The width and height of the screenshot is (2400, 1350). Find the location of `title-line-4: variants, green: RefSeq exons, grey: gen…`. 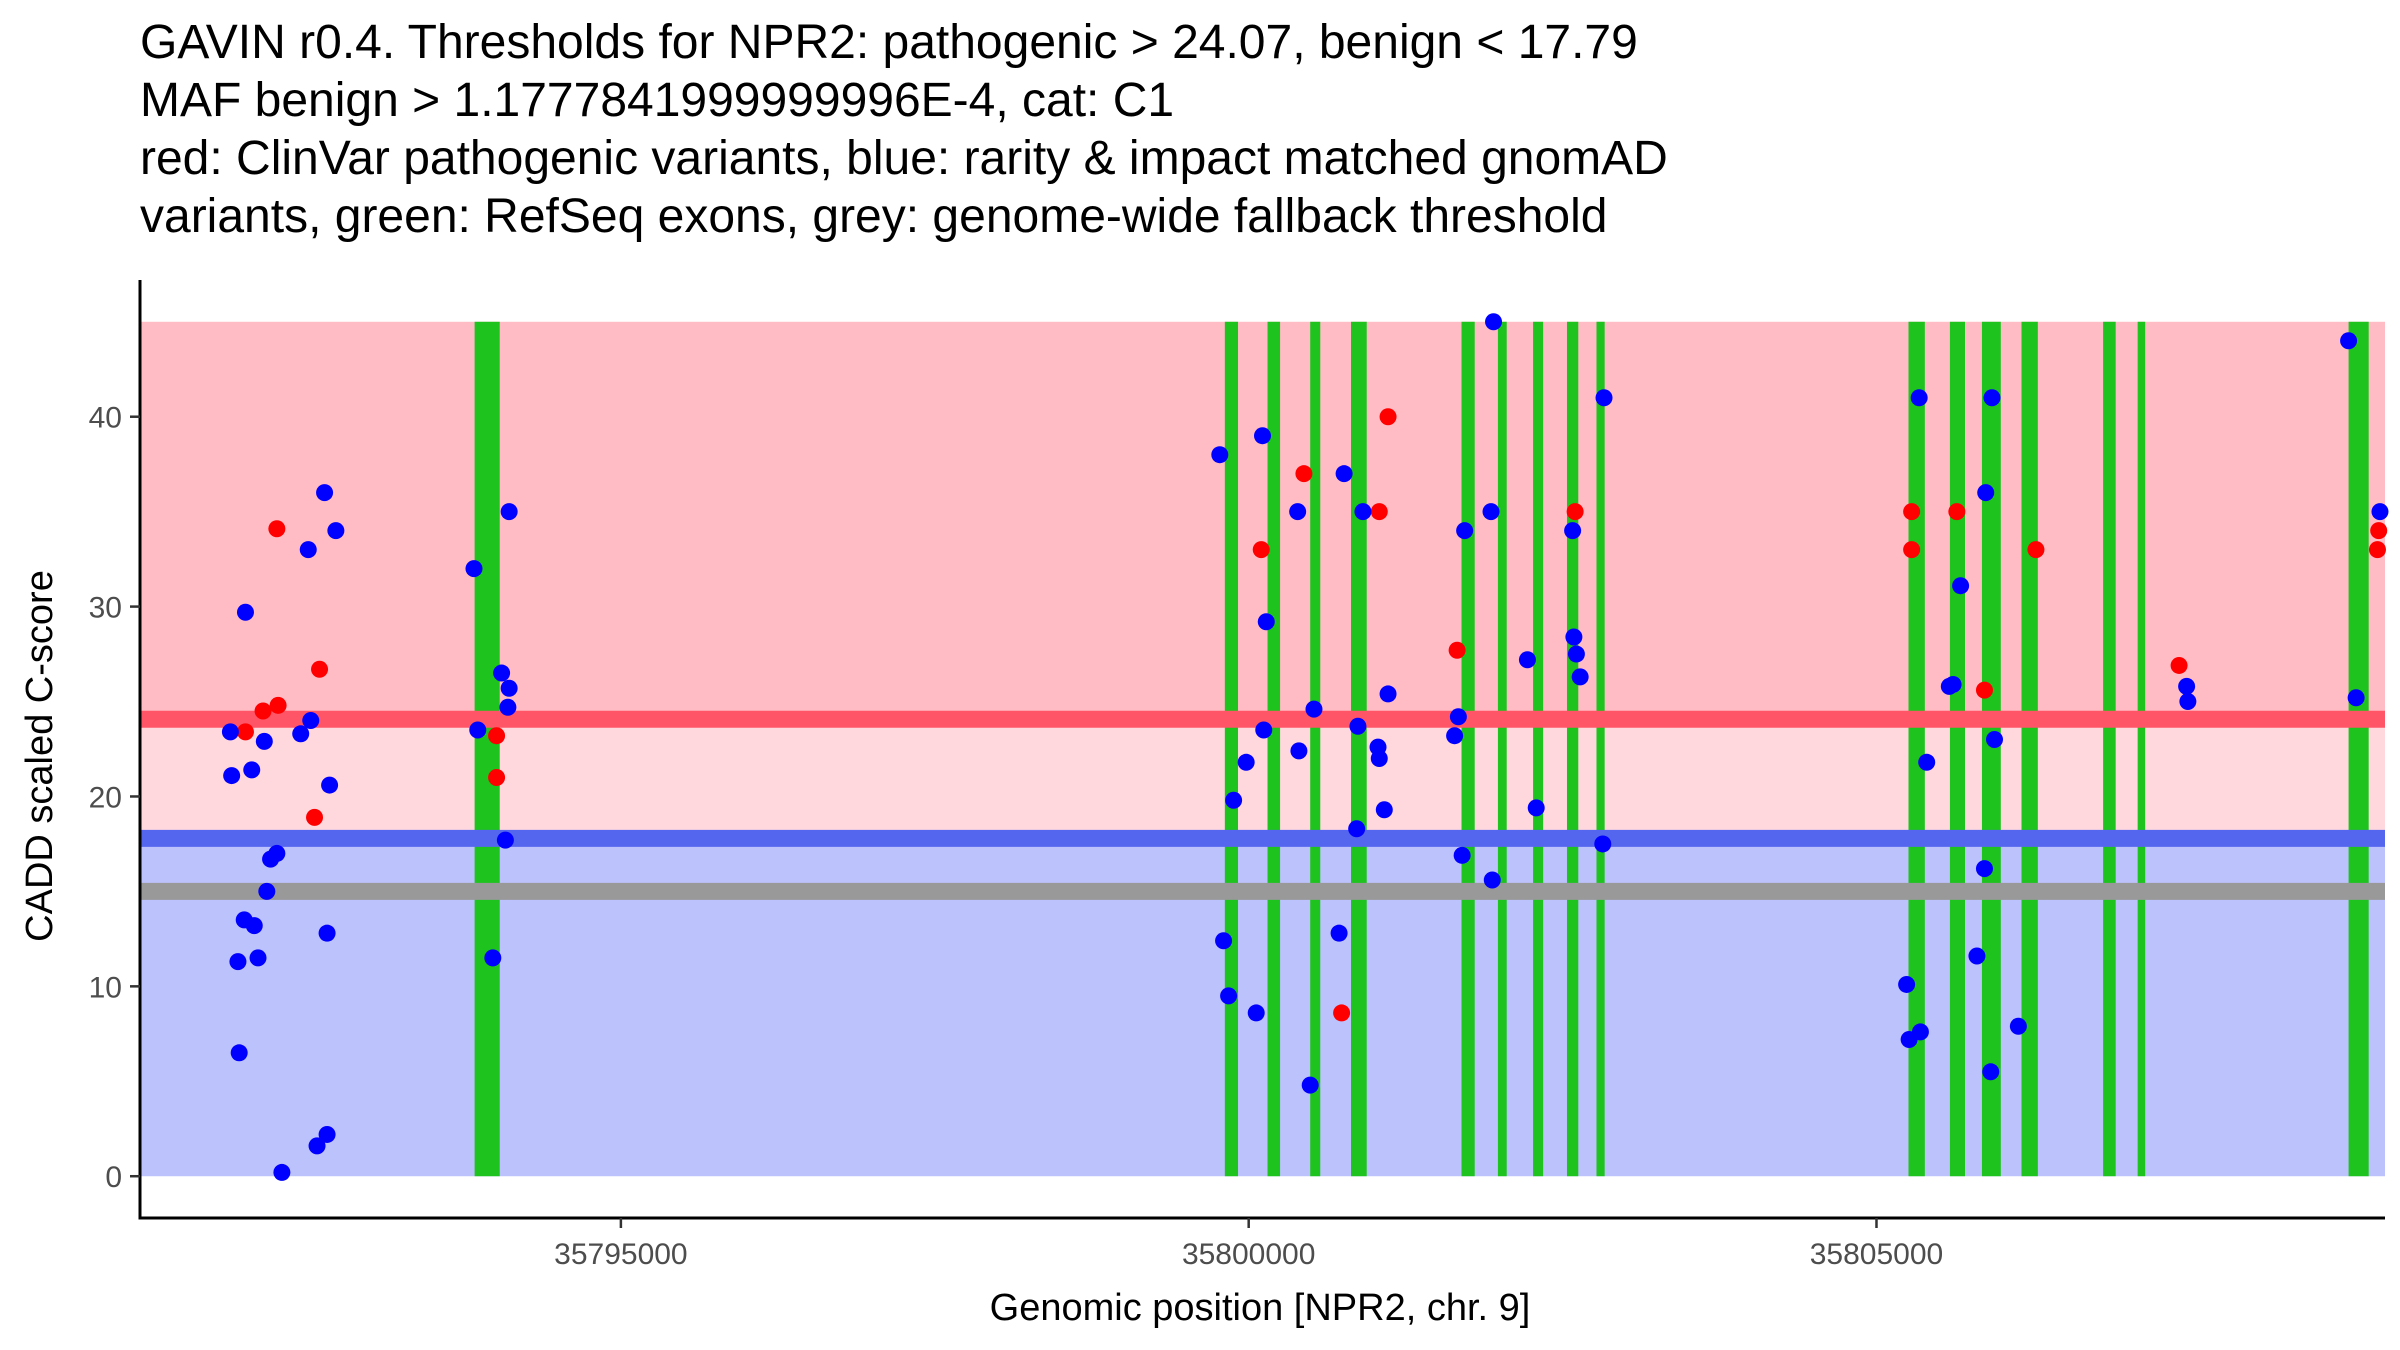

title-line-4: variants, green: RefSeq exons, grey: gen… is located at coordinates (874, 216).